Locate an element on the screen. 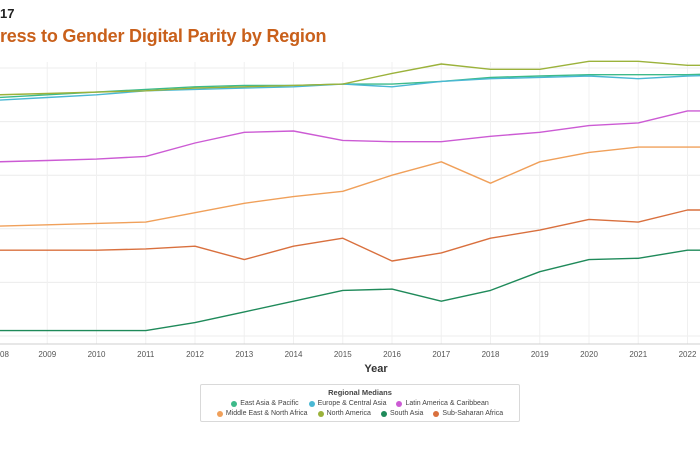 The height and width of the screenshot is (450, 700). x-tick-label: 2013 is located at coordinates (244, 354).